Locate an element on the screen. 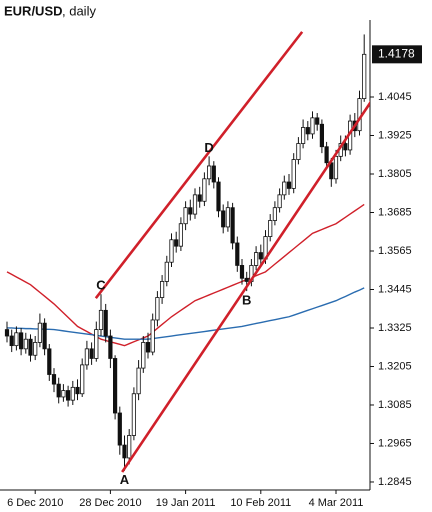 This screenshot has width=432, height=512. x-tick-label: 10 Feb 2011 is located at coordinates (260, 503).